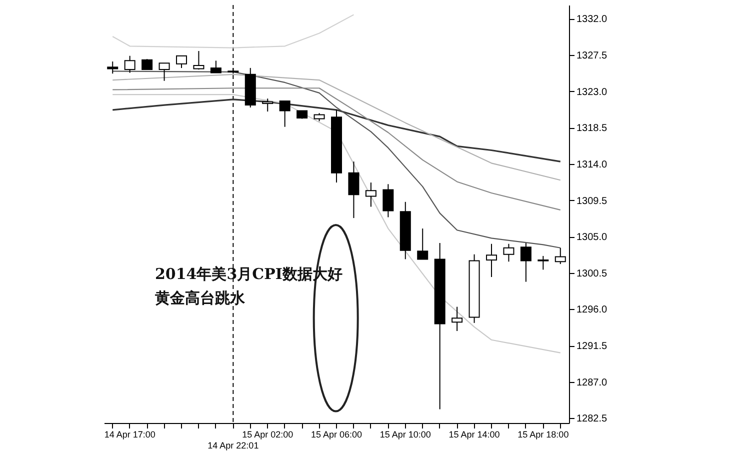 The image size is (751, 469). Describe the element at coordinates (130, 435) in the screenshot. I see `x-tick-label: 14 Apr 17:00` at that location.